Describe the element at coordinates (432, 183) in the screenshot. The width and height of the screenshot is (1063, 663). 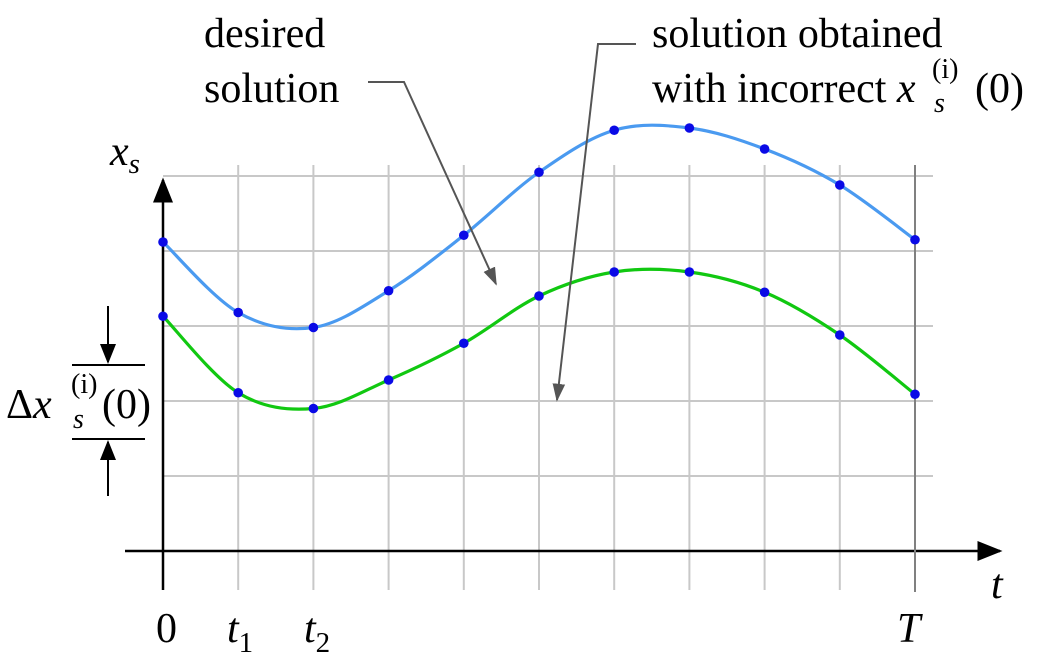
I see `desired-solution-pointer` at that location.